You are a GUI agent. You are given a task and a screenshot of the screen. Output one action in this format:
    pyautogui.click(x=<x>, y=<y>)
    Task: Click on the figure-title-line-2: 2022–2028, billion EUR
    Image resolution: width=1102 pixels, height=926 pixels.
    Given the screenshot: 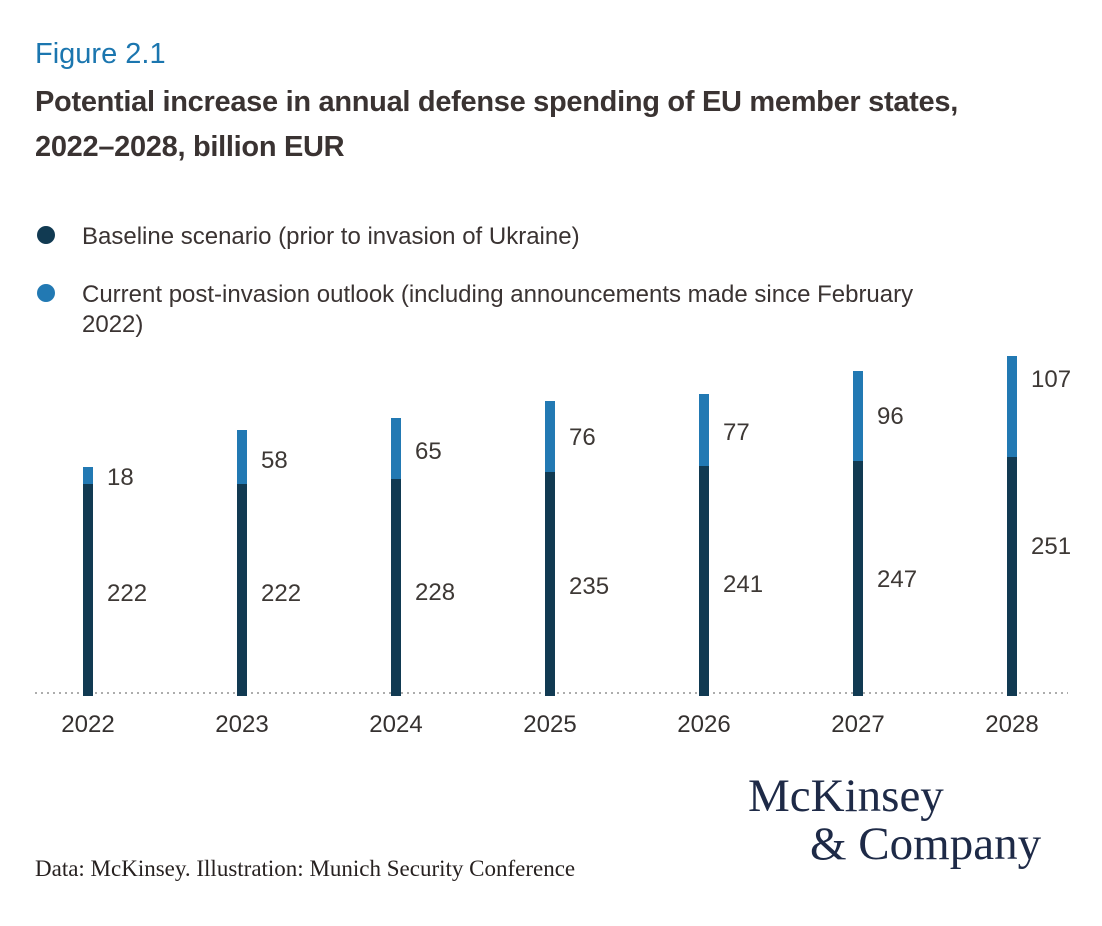 What is the action you would take?
    pyautogui.click(x=190, y=147)
    